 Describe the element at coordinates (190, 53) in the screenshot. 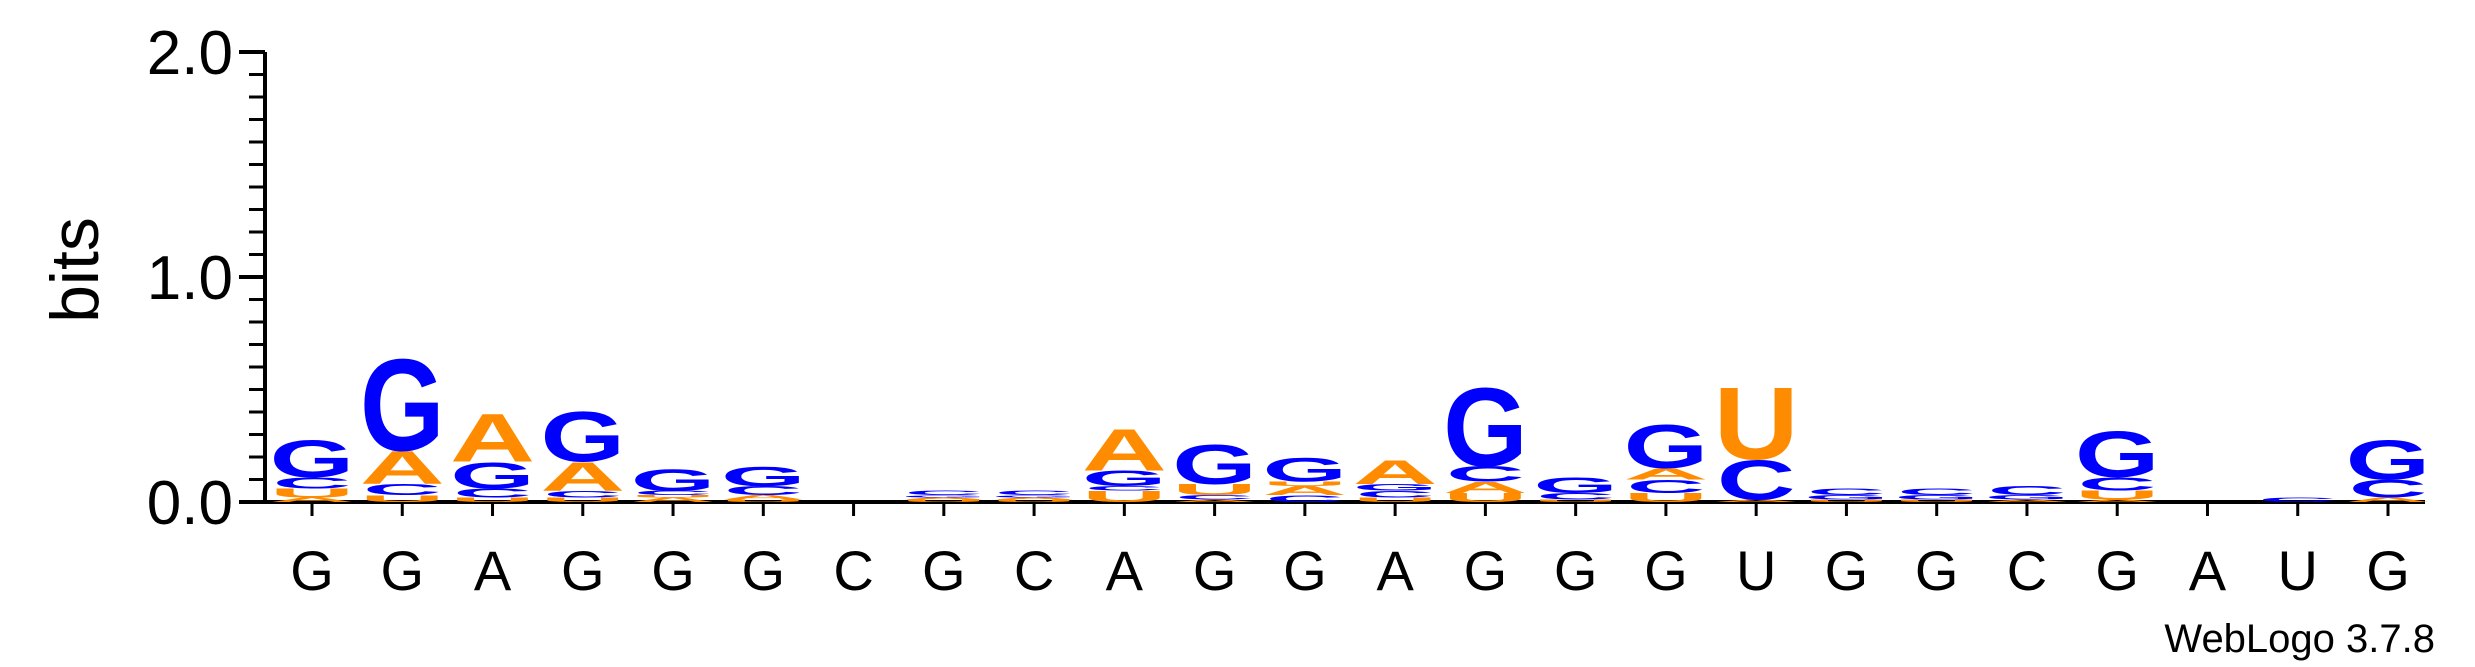

I see `y-tick-label: 2.0` at that location.